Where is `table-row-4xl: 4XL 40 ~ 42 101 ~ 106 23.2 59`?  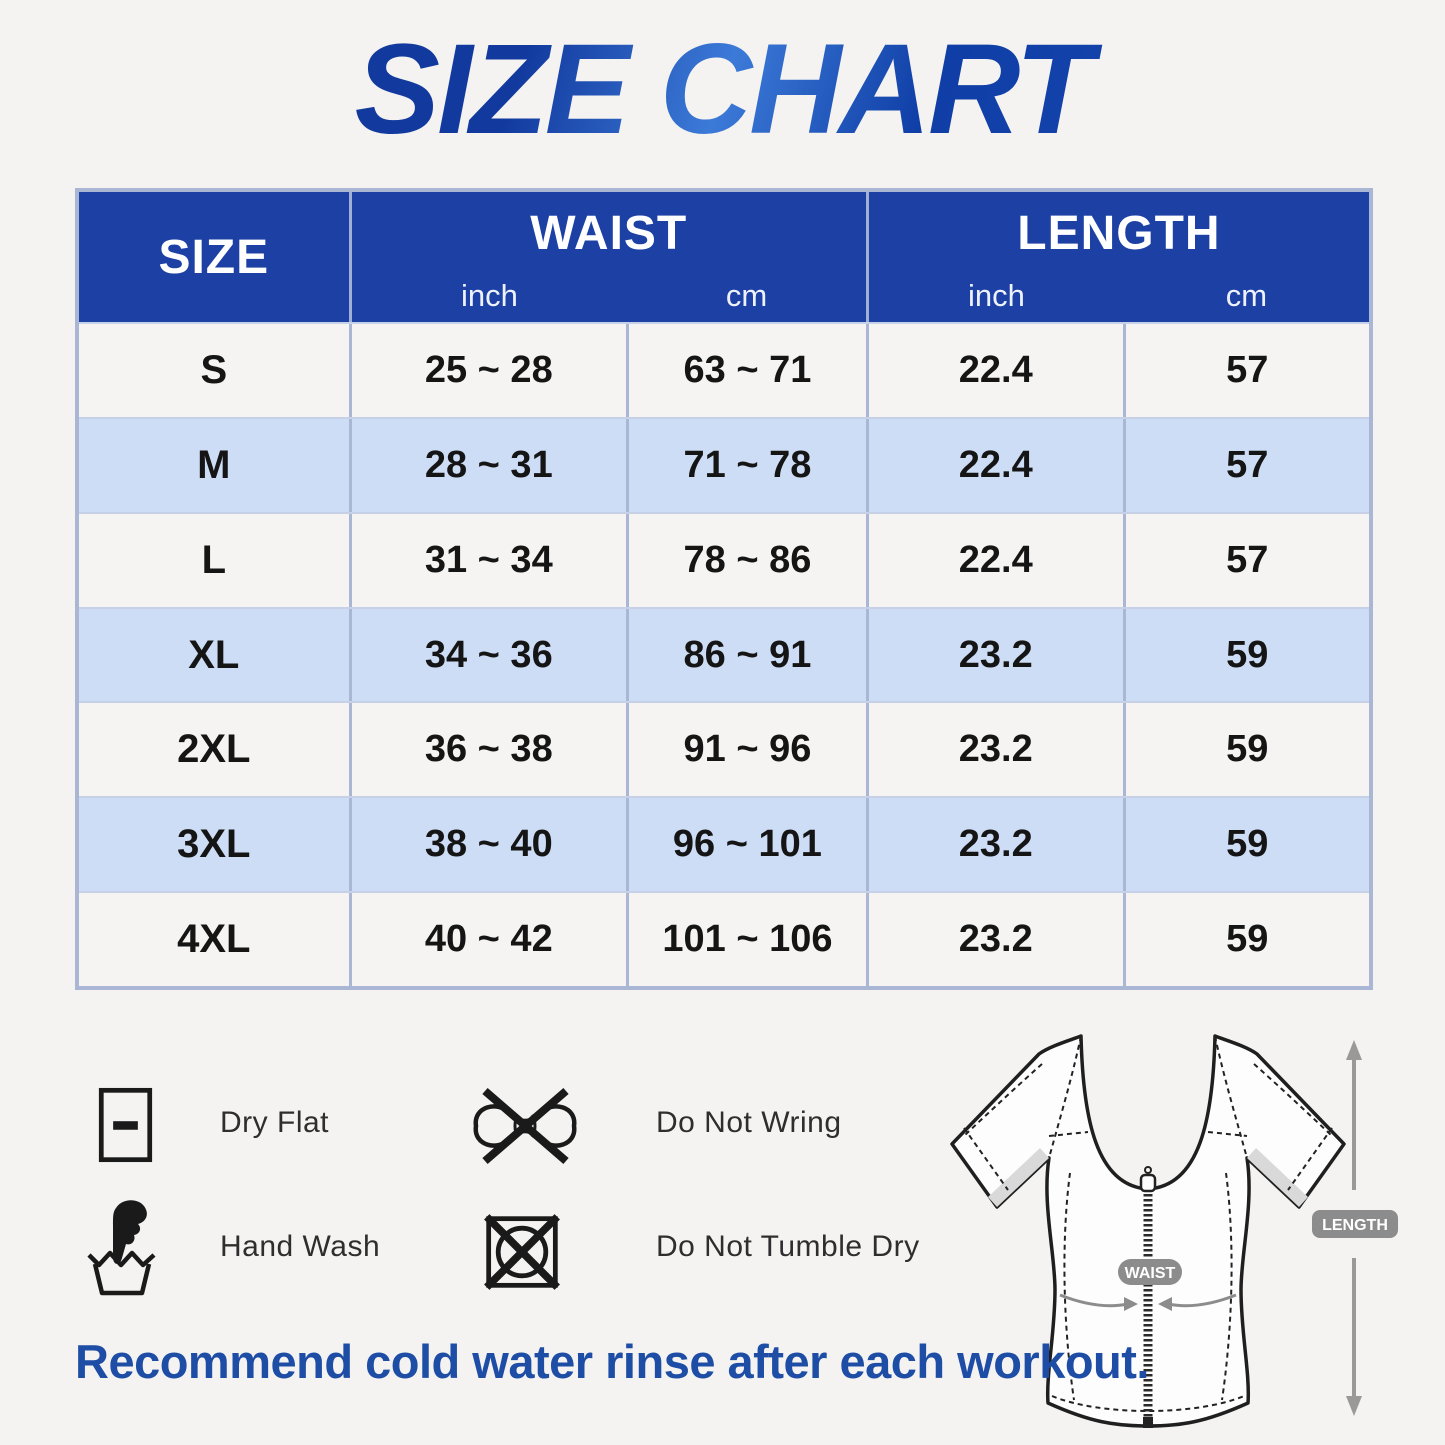
table-row-4xl: 4XL 40 ~ 42 101 ~ 106 23.2 59 is located at coordinates (724, 939).